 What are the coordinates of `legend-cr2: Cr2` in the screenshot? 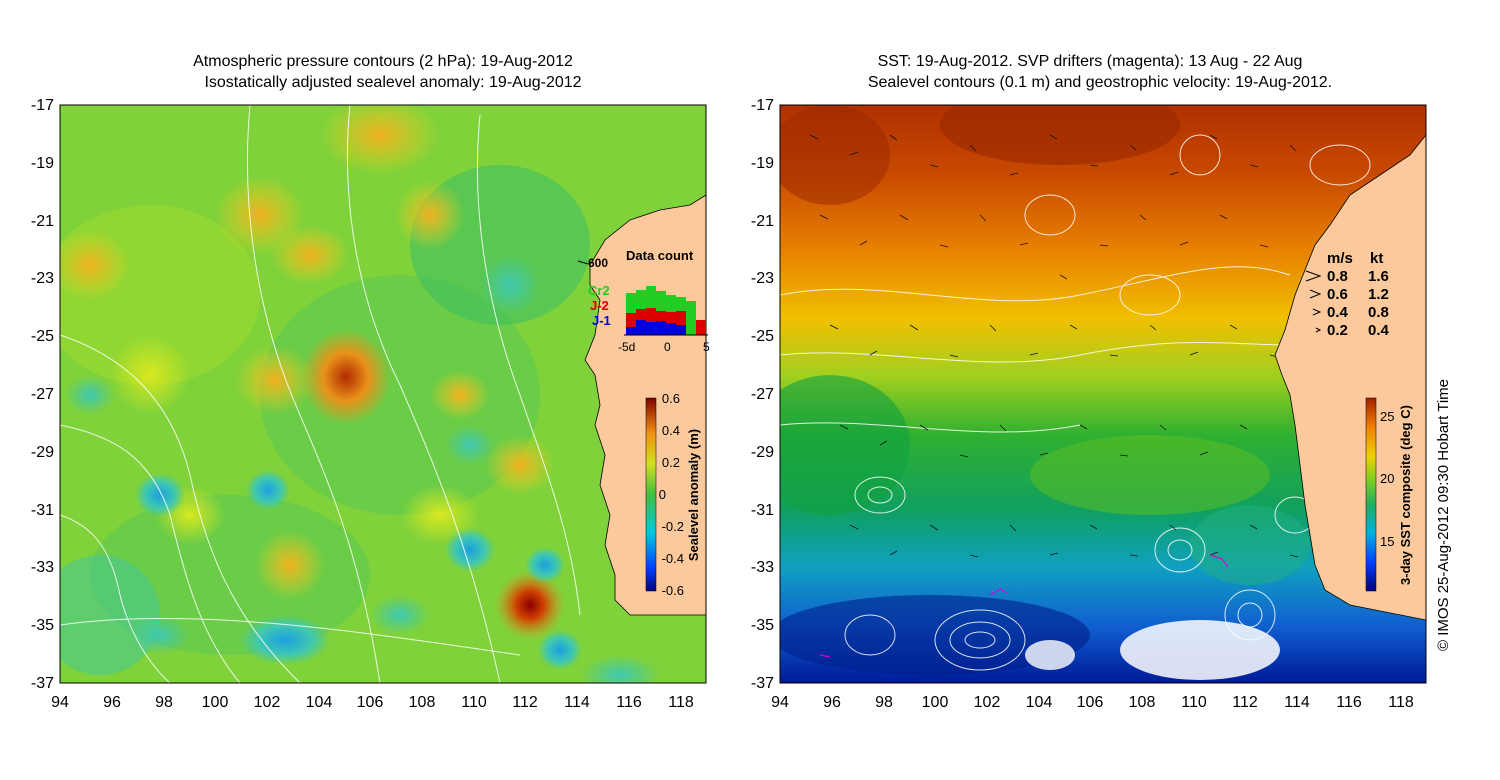 It's located at (599, 290).